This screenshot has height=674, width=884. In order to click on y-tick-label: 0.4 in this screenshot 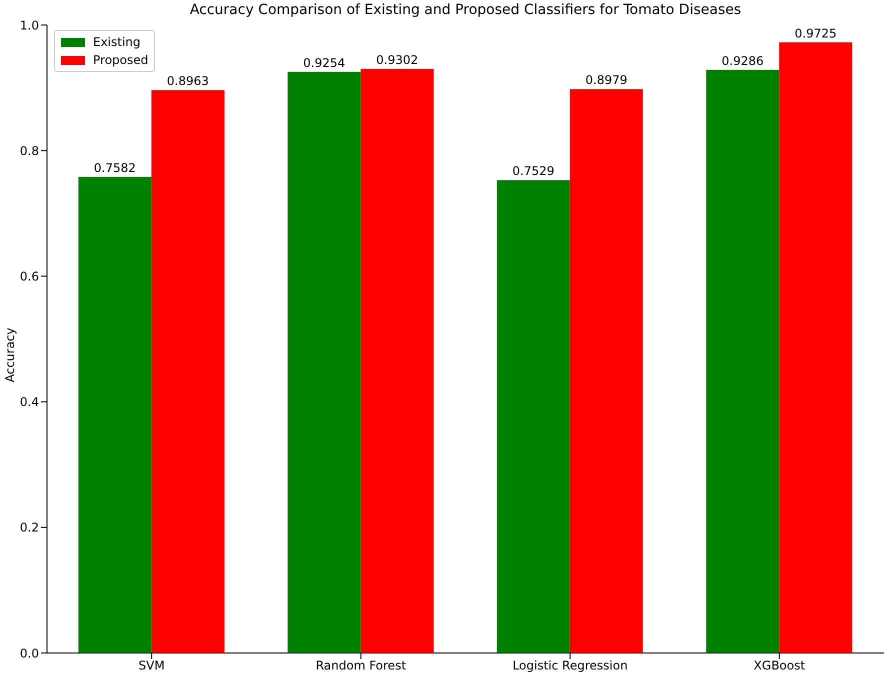, I will do `click(29, 402)`.